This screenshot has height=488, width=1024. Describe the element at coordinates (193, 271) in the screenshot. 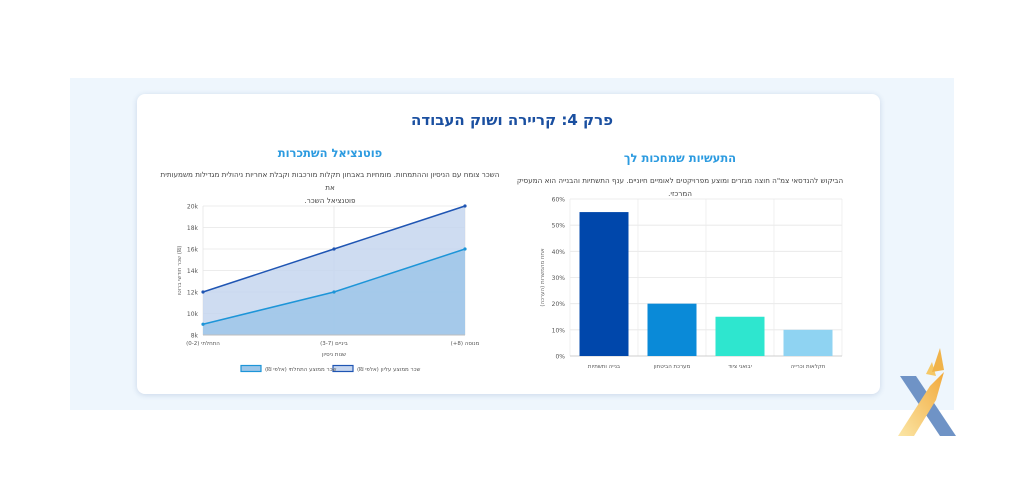

I see `area-y-tick-label: 14k` at that location.